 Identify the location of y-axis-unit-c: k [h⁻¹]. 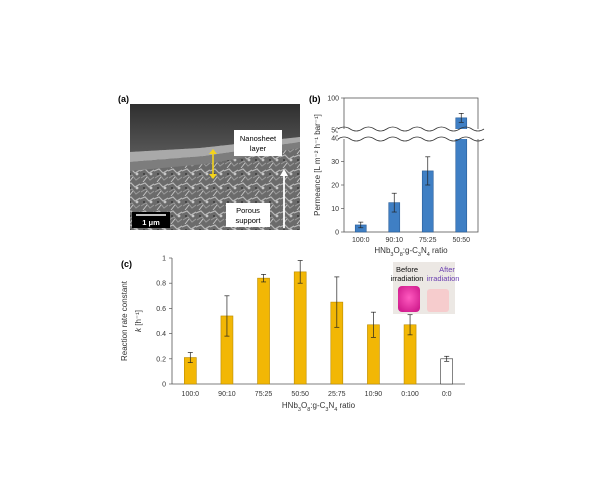
(138, 321).